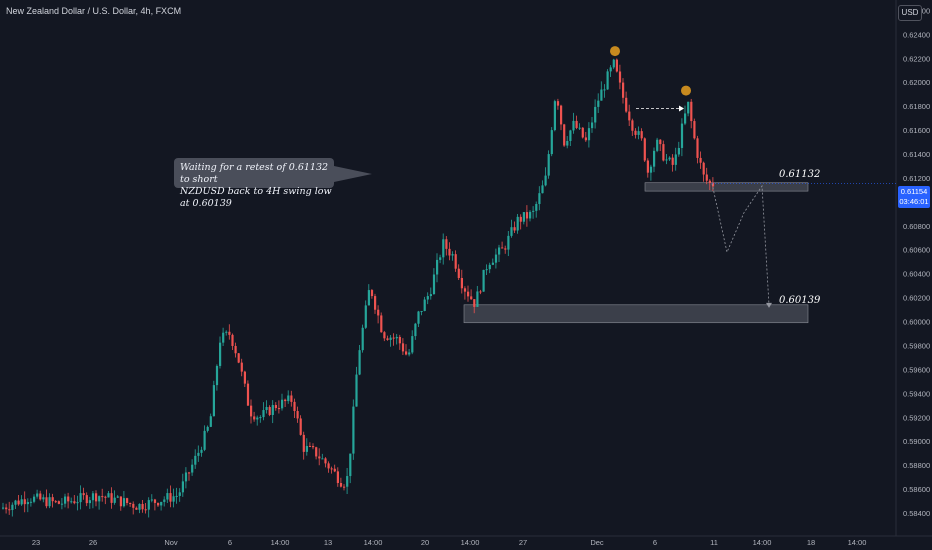 The image size is (932, 550). I want to click on y-tick-label: 0.59000, so click(916, 441).